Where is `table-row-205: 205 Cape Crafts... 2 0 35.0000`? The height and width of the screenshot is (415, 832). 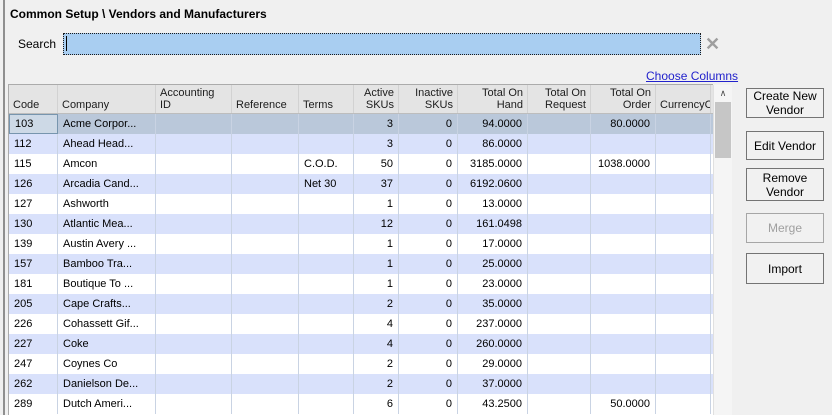
table-row-205: 205 Cape Crafts... 2 0 35.0000 is located at coordinates (361, 304).